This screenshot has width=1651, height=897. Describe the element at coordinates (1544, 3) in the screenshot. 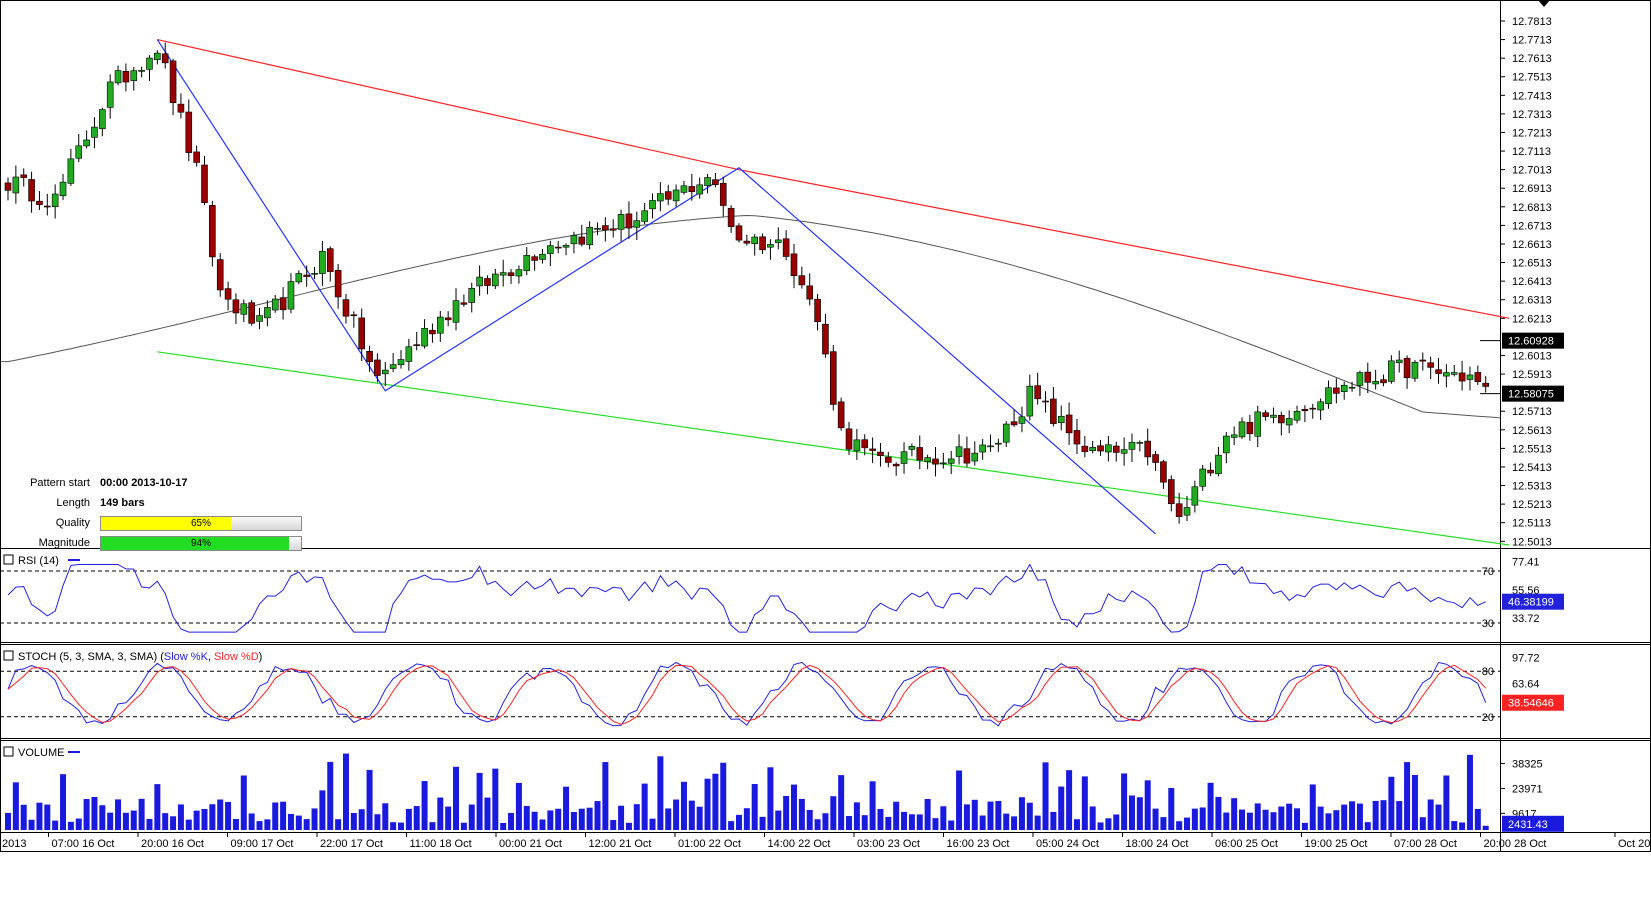

I see `scroll-down-arrow-icon` at that location.